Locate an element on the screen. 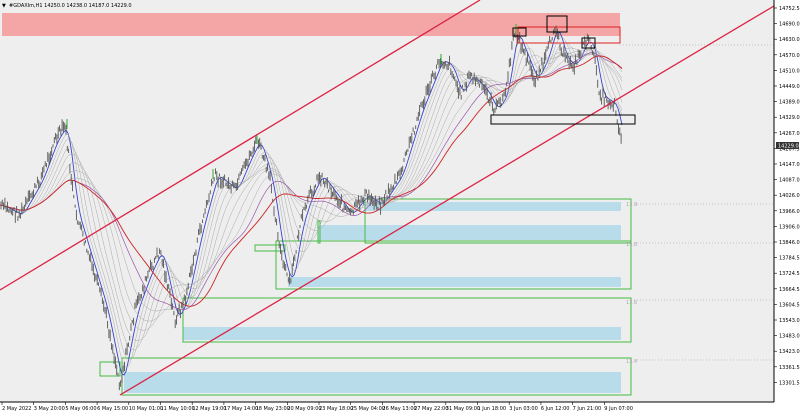  time-tick-label: 2 May 2022 is located at coordinates (16, 409).